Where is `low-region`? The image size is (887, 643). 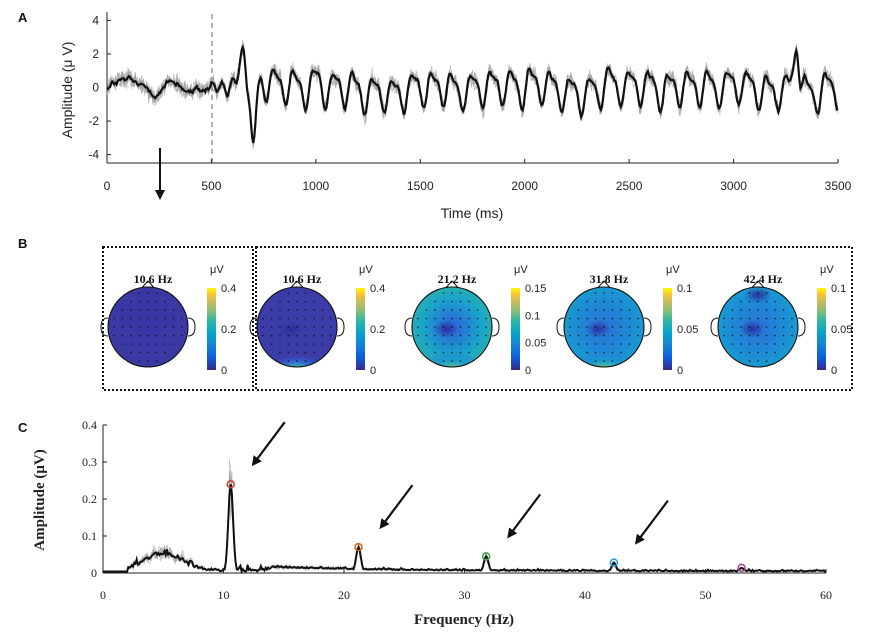
low-region is located at coordinates (291, 329).